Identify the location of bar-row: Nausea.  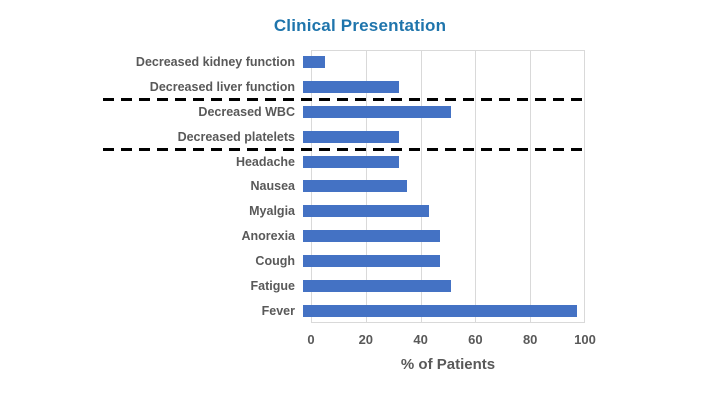
(294, 186).